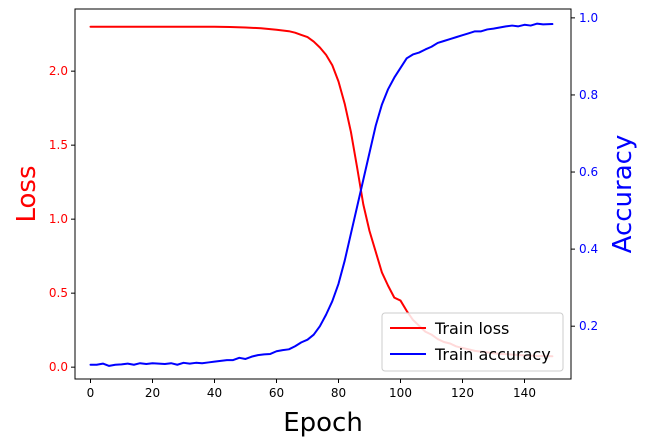  Describe the element at coordinates (588, 18) in the screenshot. I see `right-tick-label: 1.0` at that location.